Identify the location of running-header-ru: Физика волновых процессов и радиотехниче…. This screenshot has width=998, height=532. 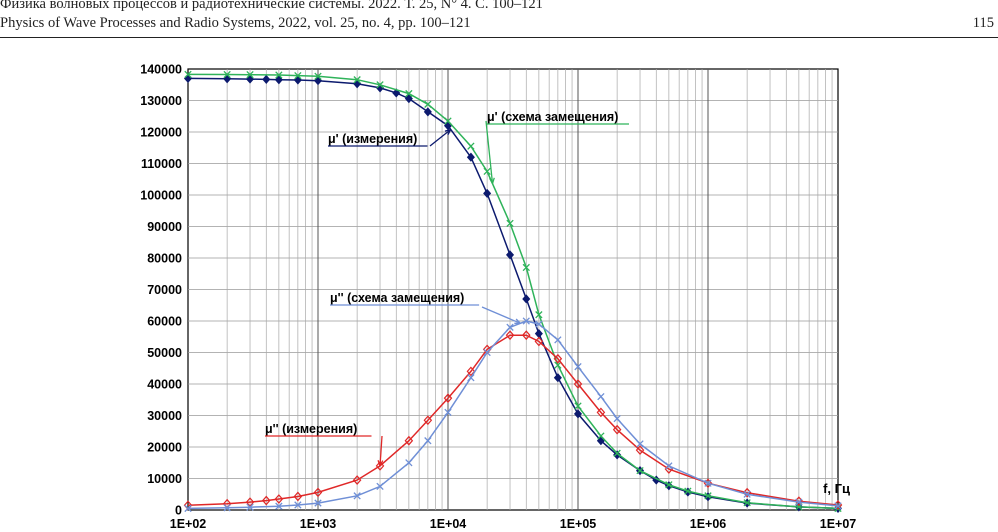
(271, 6).